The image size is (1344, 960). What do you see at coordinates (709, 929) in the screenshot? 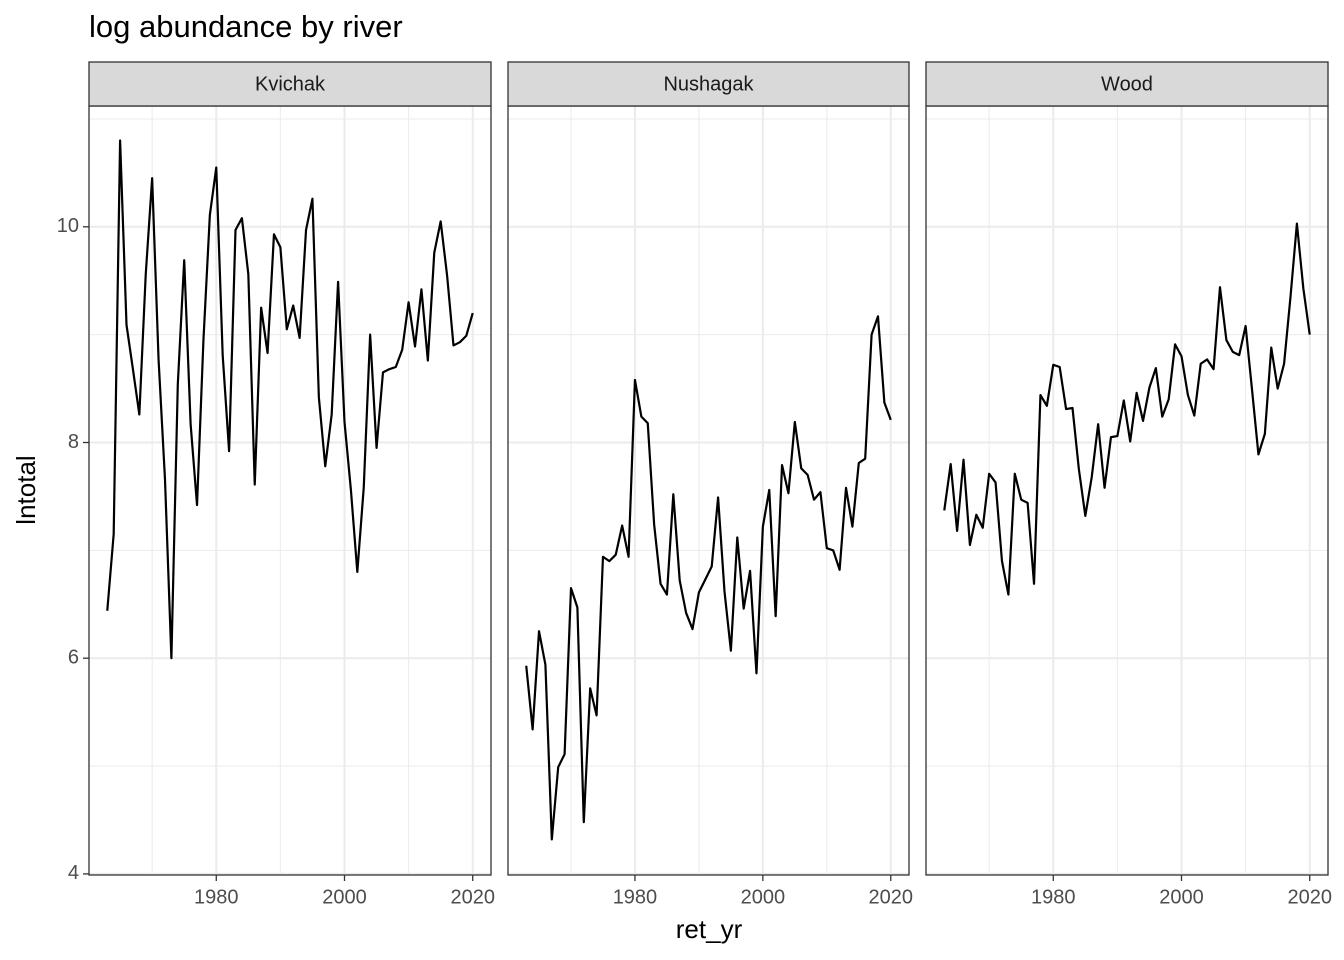
I see `x-axis-label: ret_yr` at bounding box center [709, 929].